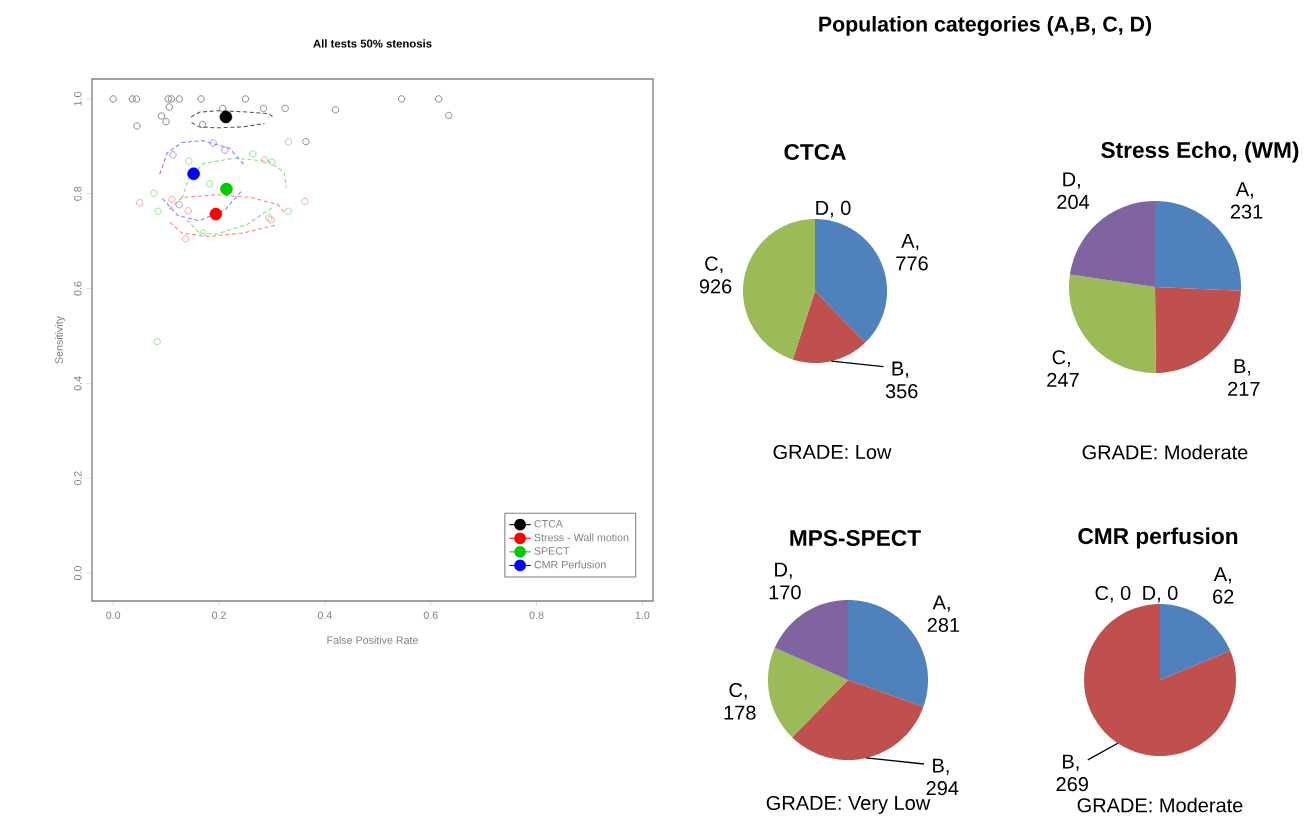  I want to click on data-label: B, 269, so click(1072, 773).